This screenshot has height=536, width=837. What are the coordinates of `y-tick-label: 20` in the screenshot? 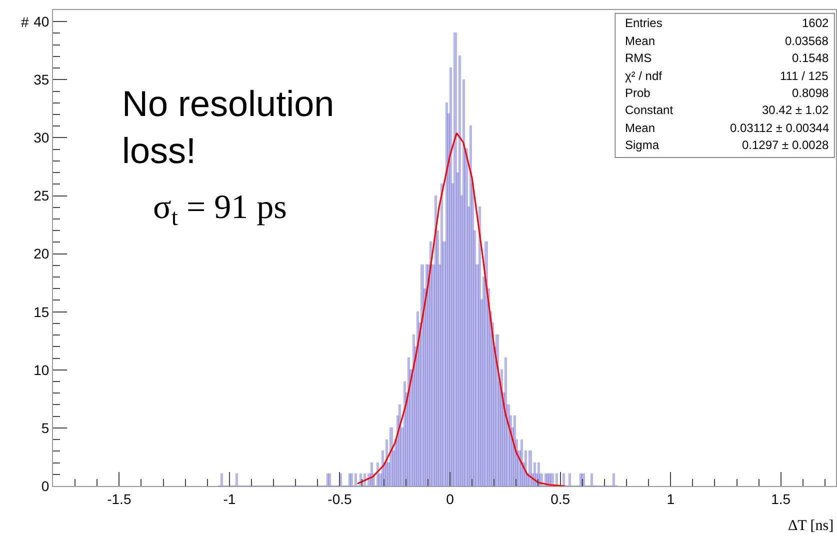 It's located at (42, 254).